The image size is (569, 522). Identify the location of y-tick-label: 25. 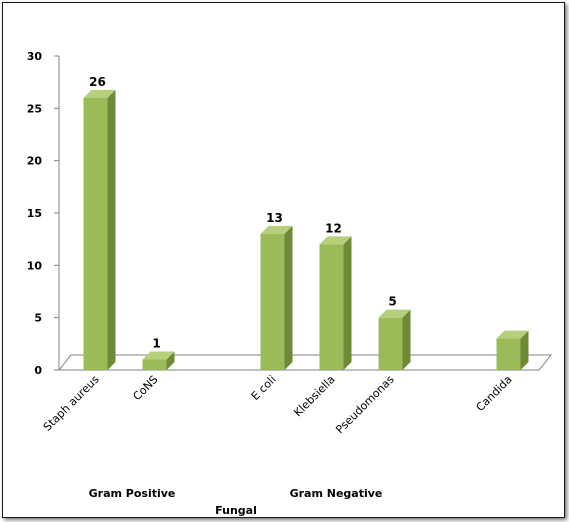
(34, 108).